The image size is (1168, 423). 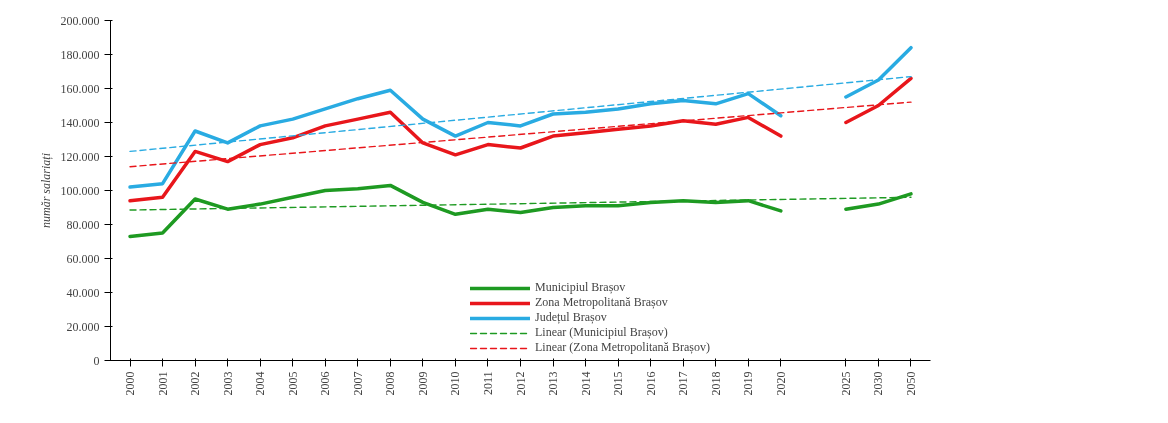 I want to click on y-tick-label: 0, so click(x=96, y=360).